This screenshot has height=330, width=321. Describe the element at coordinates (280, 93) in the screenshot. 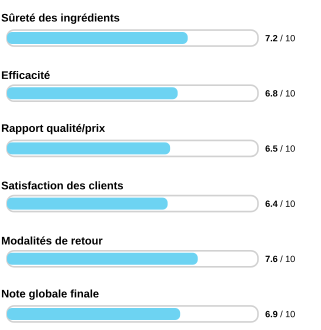

I see `data-label: 6.8 / 10` at that location.